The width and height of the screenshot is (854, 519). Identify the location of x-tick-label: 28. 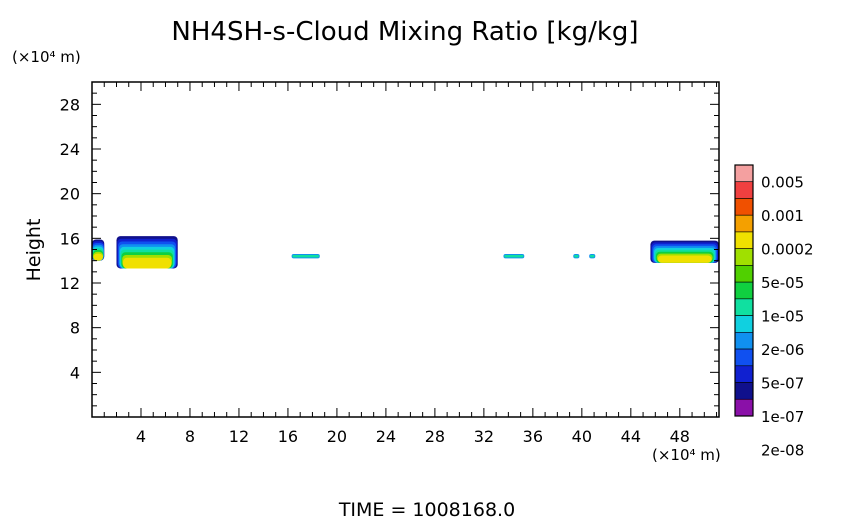
(435, 436).